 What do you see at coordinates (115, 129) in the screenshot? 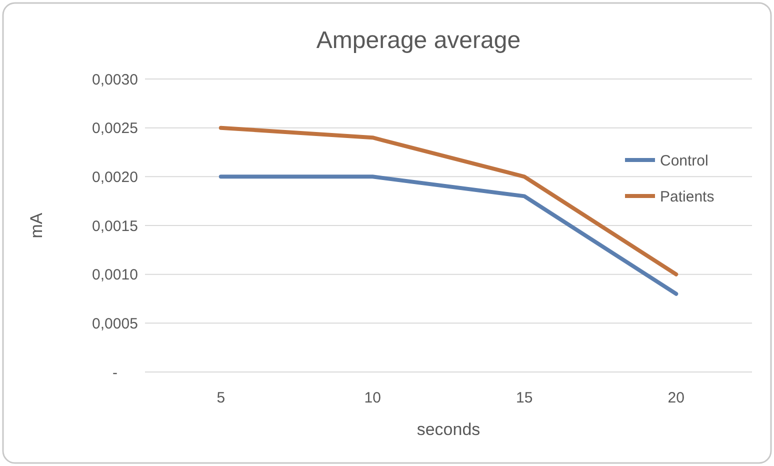
I see `y-tick-label: 0,0025` at bounding box center [115, 129].